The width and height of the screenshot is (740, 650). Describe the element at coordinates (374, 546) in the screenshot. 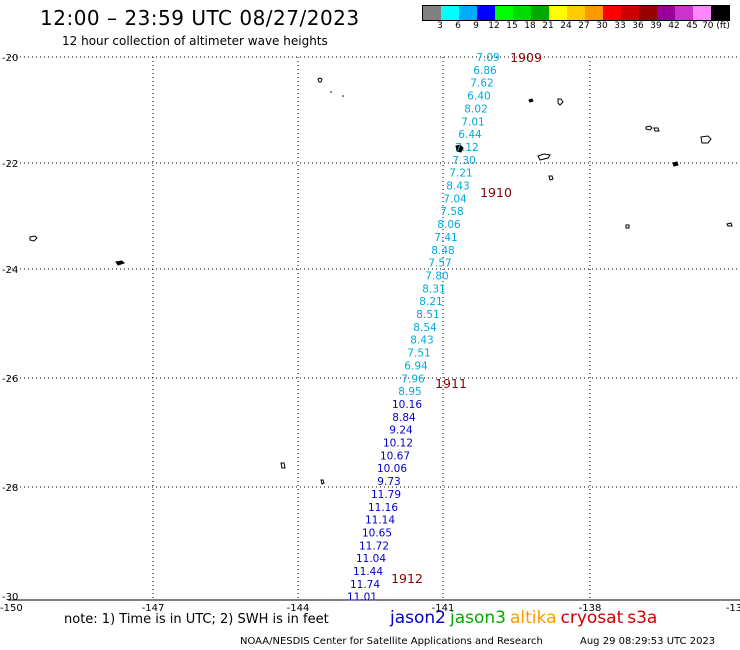

I see `wave-height-value: 11.72` at that location.